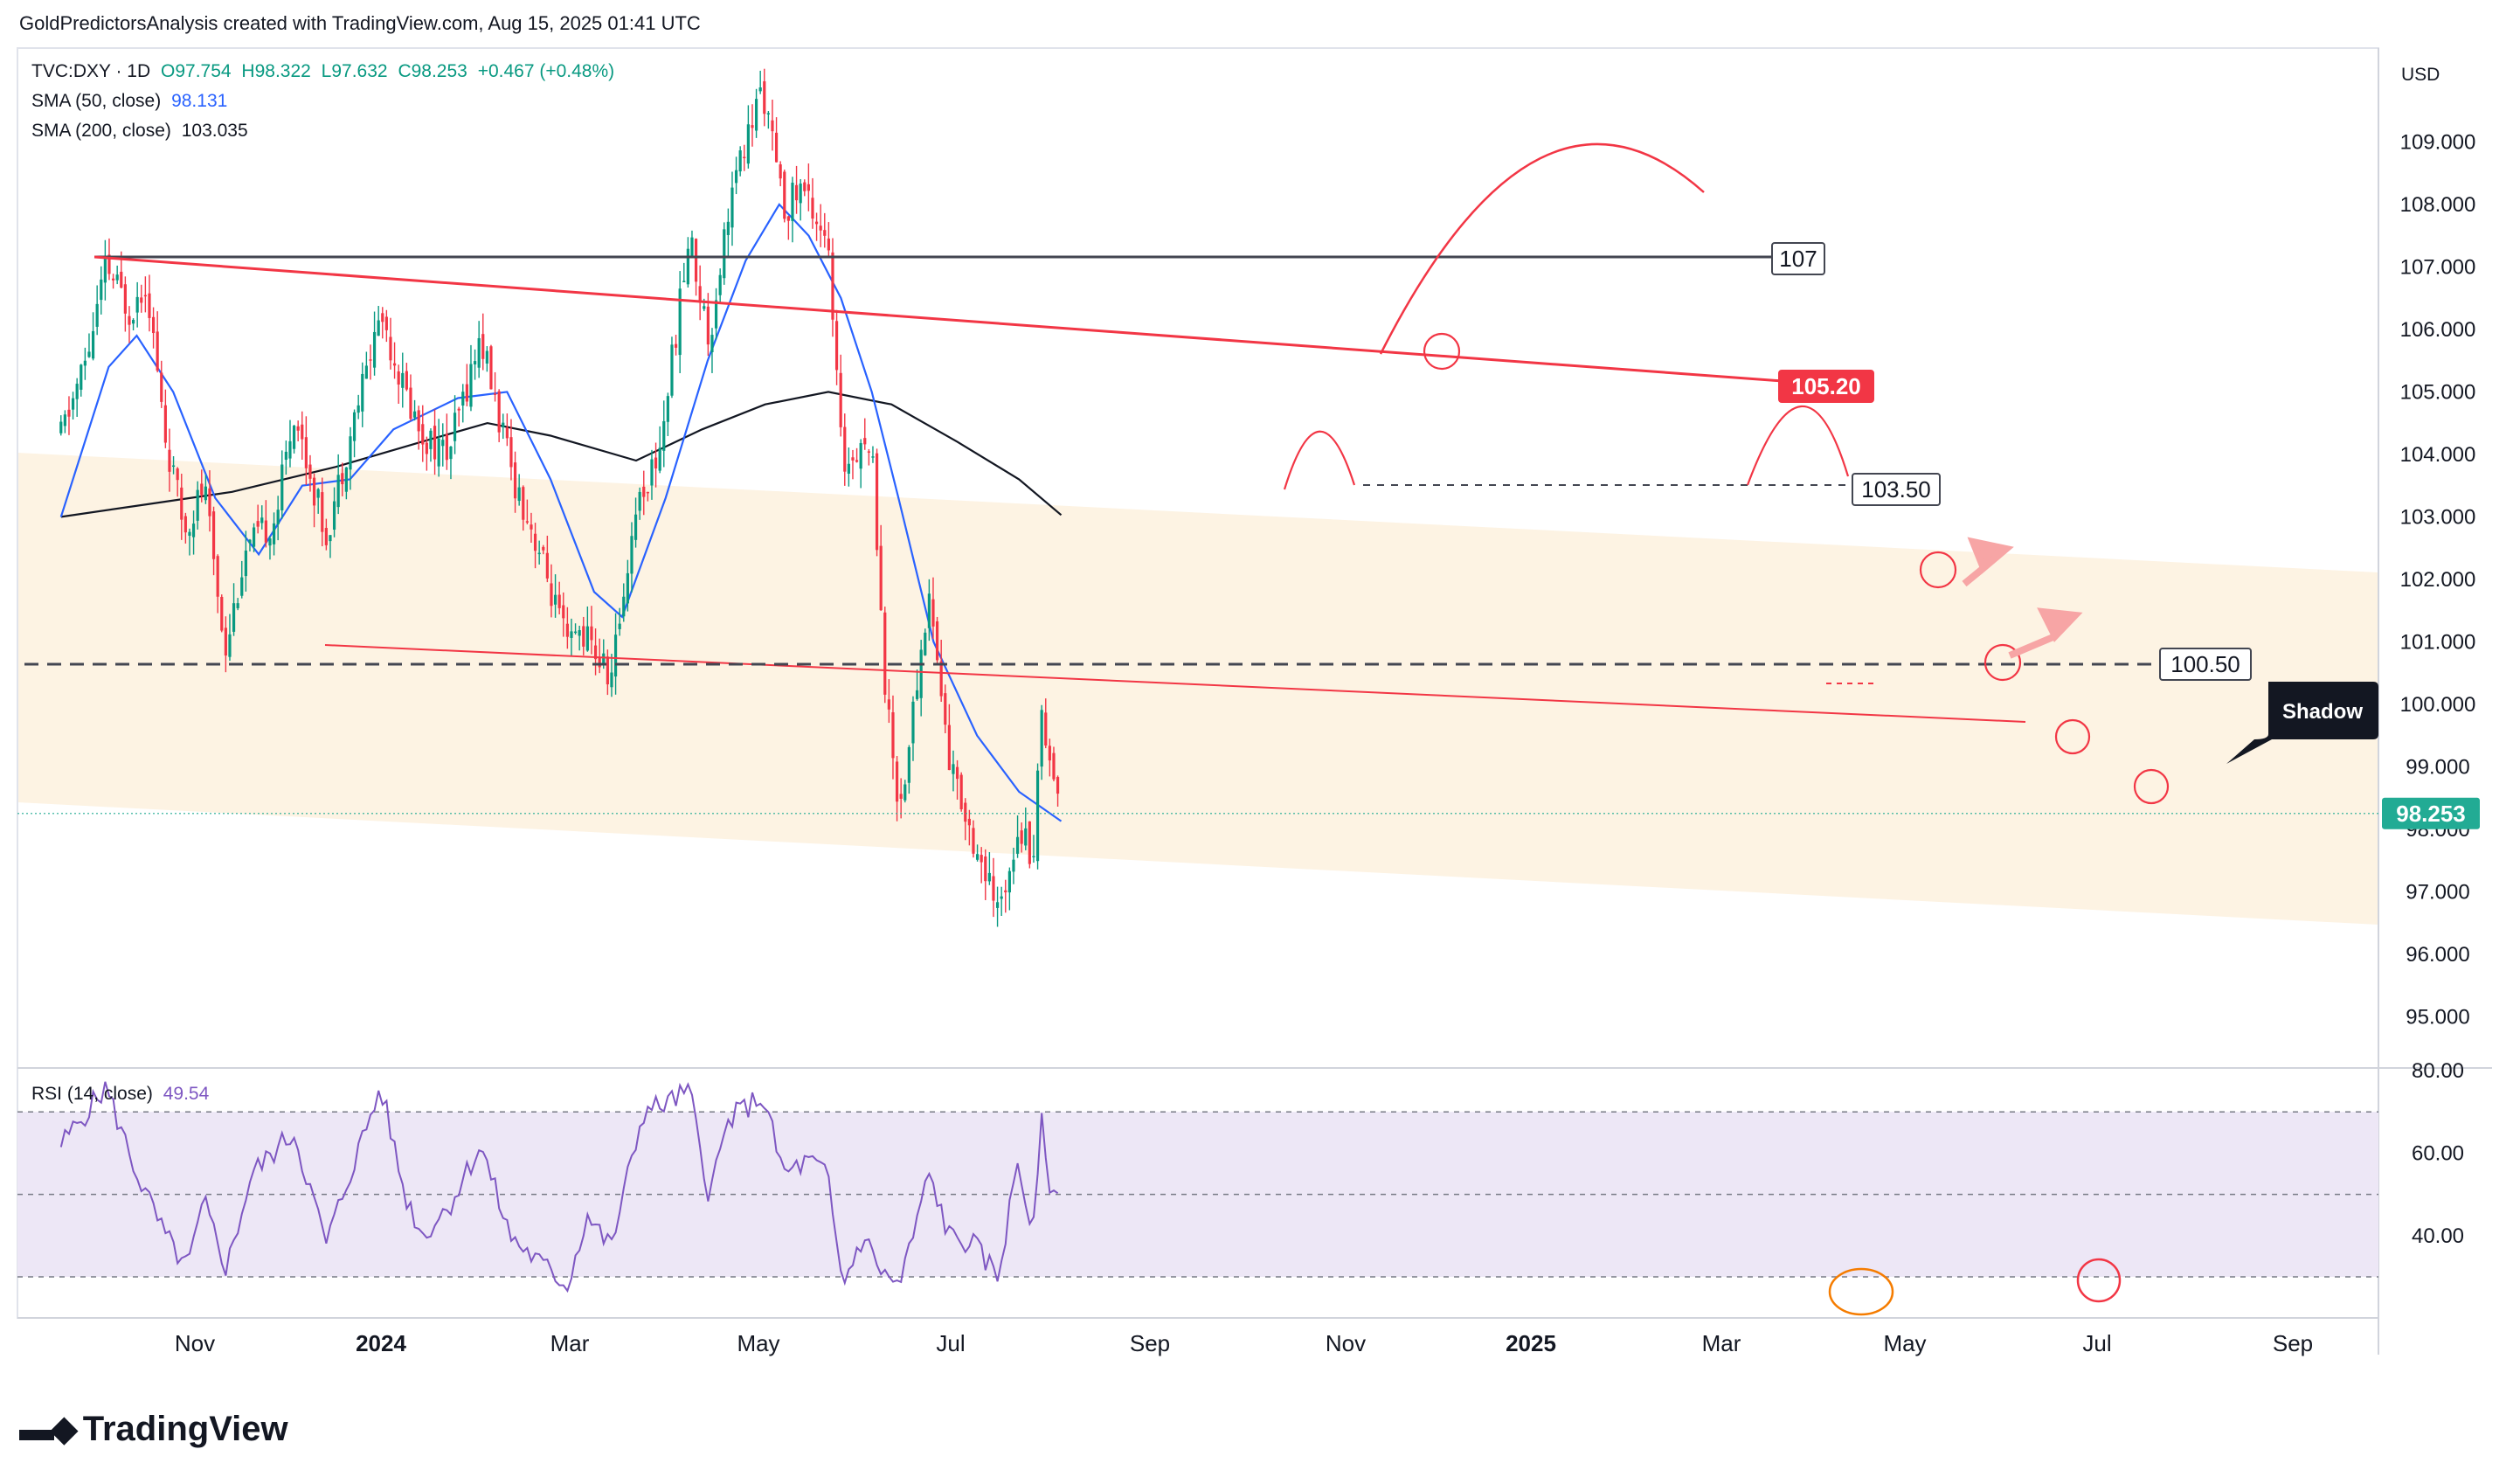 The height and width of the screenshot is (1477, 2520). Describe the element at coordinates (48, 1429) in the screenshot. I see `tradingview-logo-icon: ▬◆` at that location.